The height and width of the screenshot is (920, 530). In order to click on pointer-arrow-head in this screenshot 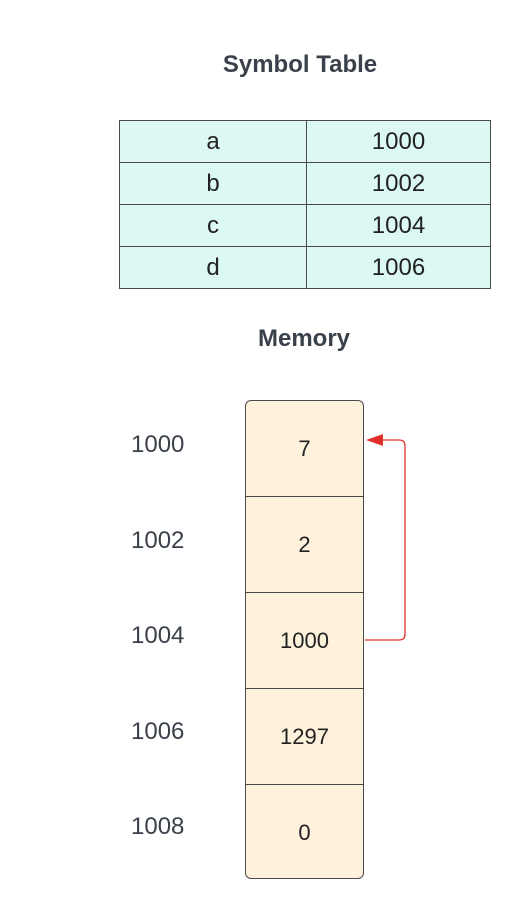, I will do `click(374, 440)`.